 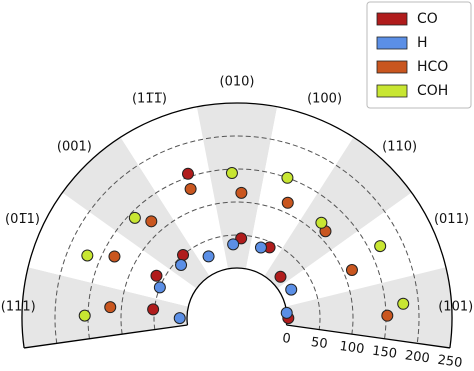 I want to click on axis-arc, so click(x=237, y=296).